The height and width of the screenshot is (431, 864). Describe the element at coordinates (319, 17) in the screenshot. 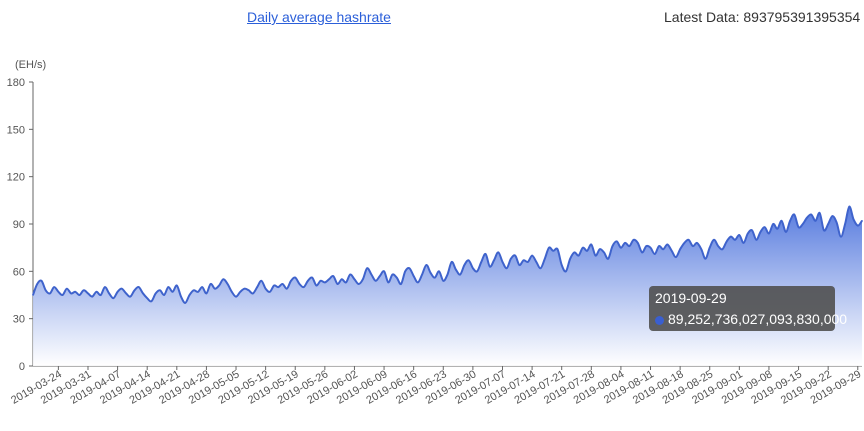

I see `chart-title-link: Daily average hashrate` at that location.